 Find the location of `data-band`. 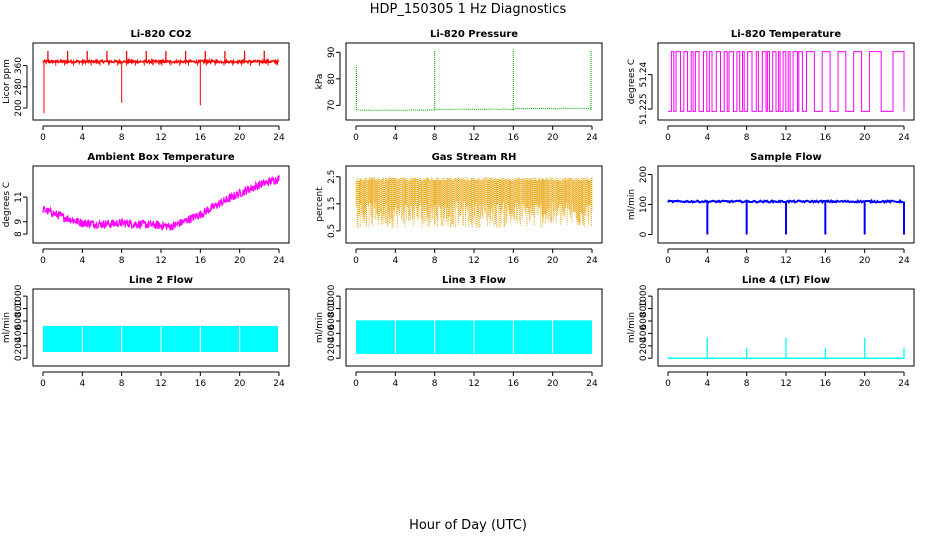

data-band is located at coordinates (474, 203).